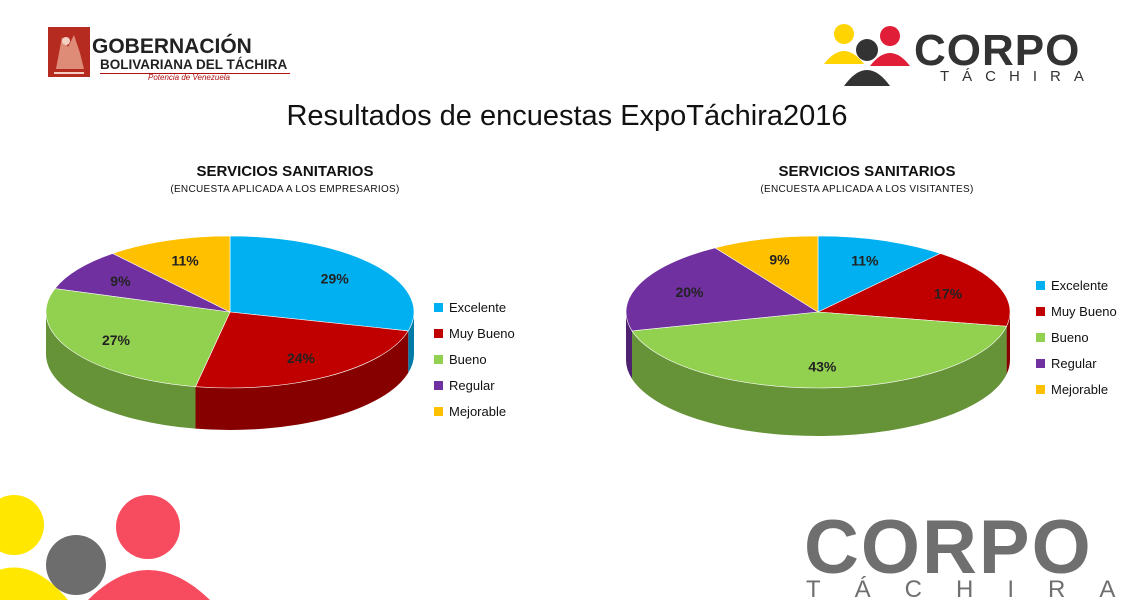 Image resolution: width=1134 pixels, height=603 pixels. Describe the element at coordinates (411, 342) in the screenshot. I see `chart1-side-excelente` at that location.